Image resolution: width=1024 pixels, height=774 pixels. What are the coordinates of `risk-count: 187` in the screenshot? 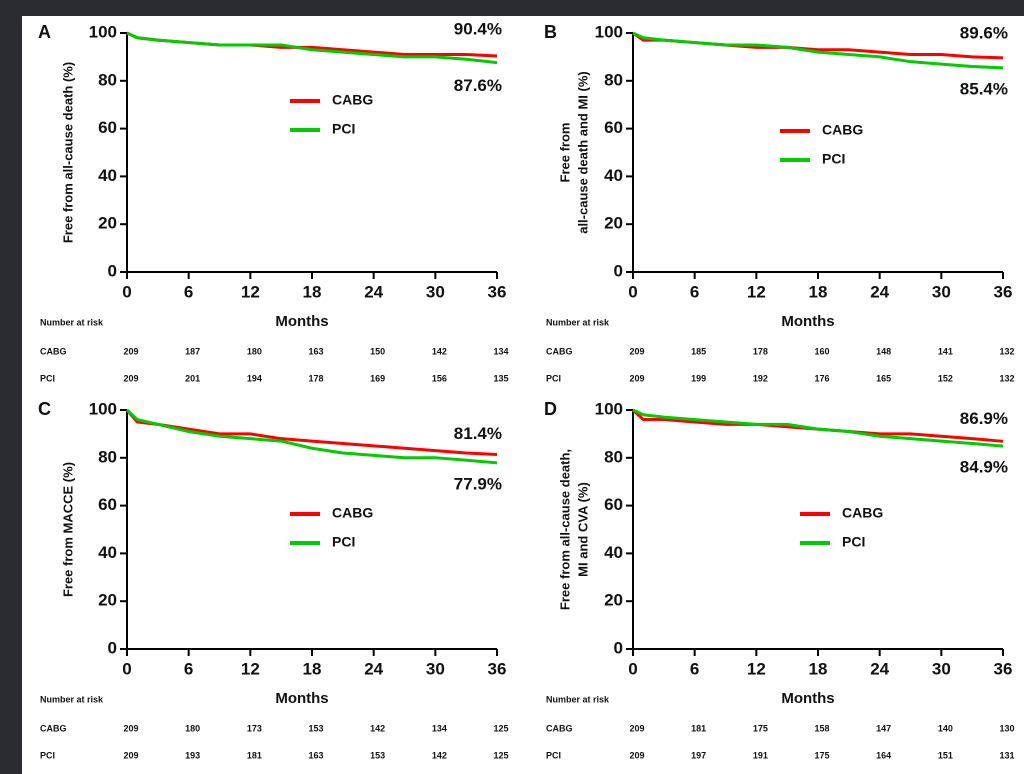 It's located at (192, 351).